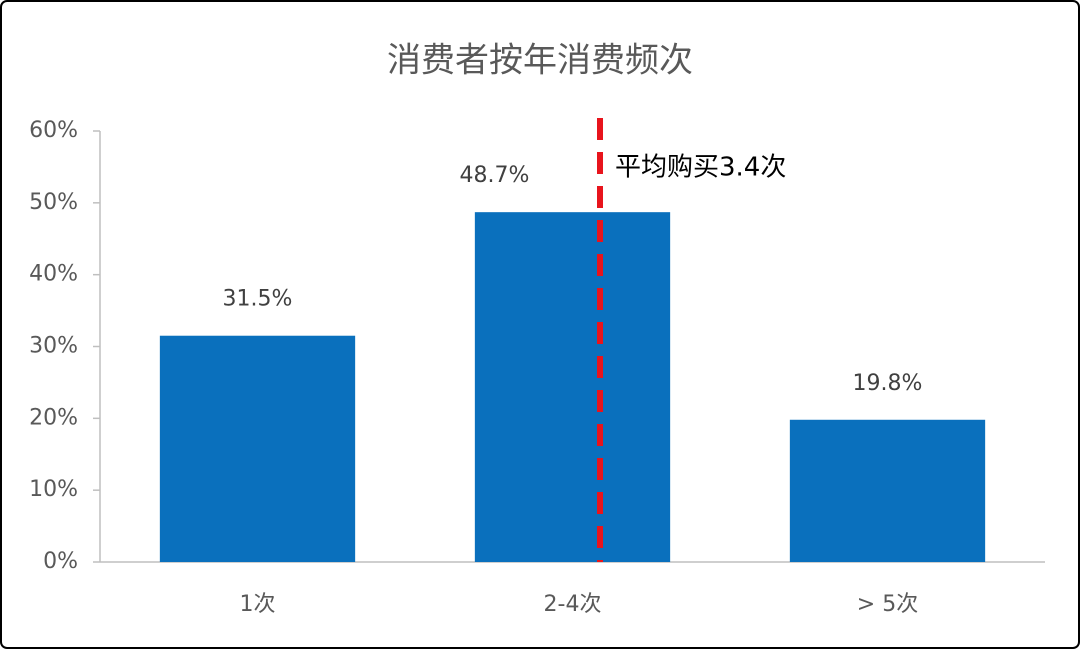 Image resolution: width=1080 pixels, height=649 pixels. Describe the element at coordinates (887, 604) in the screenshot. I see `x-tick-label: > 5次` at that location.